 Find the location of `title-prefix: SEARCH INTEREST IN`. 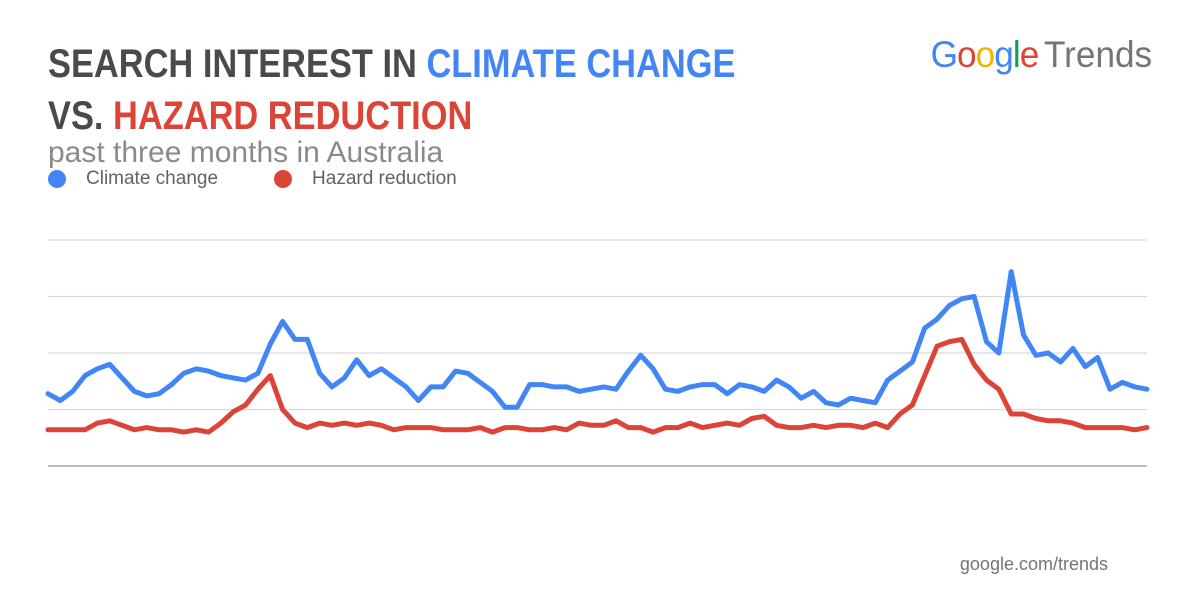

title-prefix: SEARCH INTEREST IN is located at coordinates (232, 64).